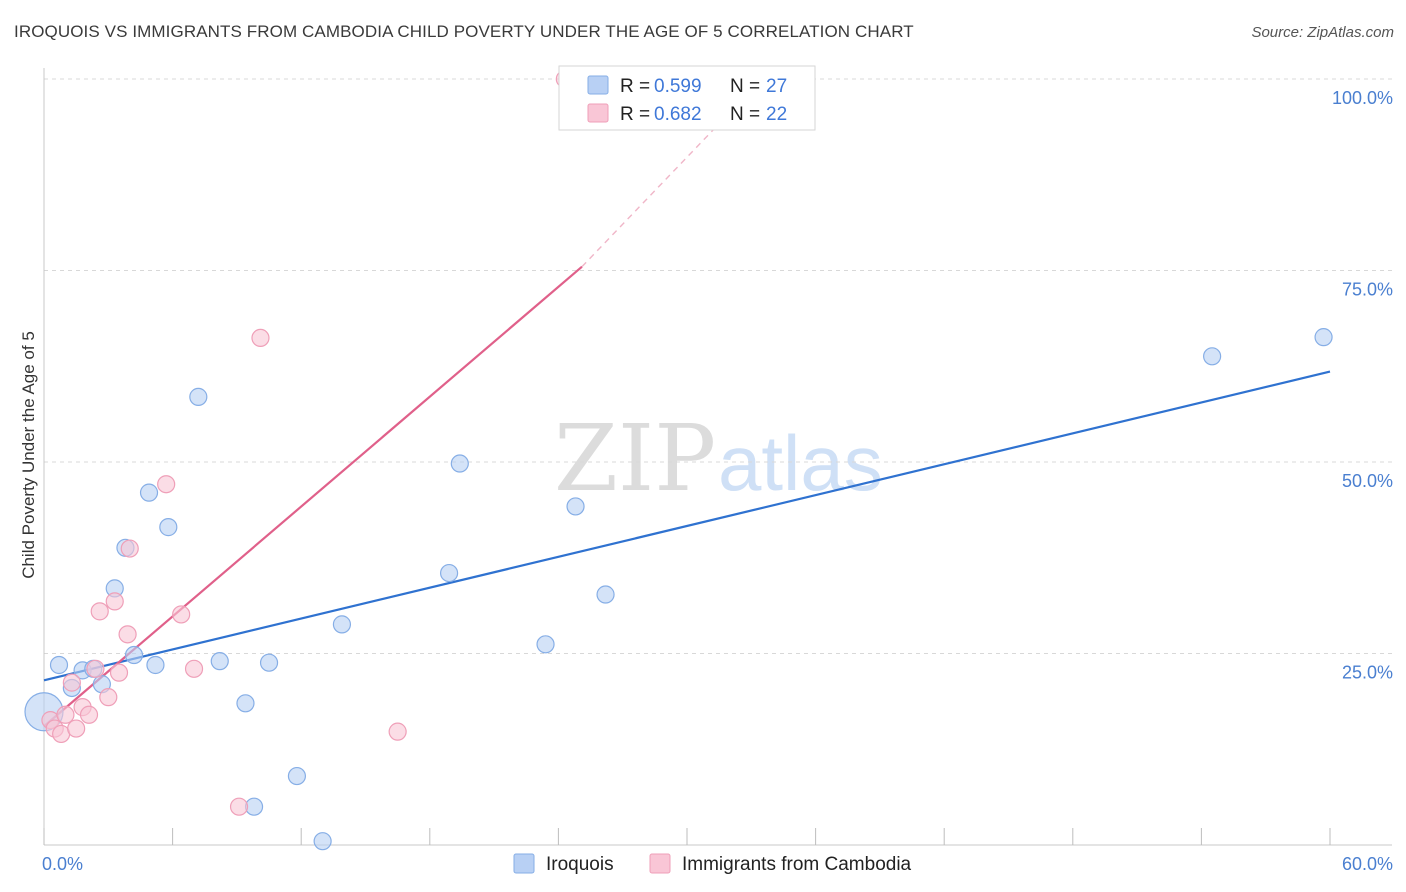 This screenshot has height=892, width=1406. What do you see at coordinates (1367, 673) in the screenshot?
I see `y-tick-label: 25.0%` at bounding box center [1367, 673].